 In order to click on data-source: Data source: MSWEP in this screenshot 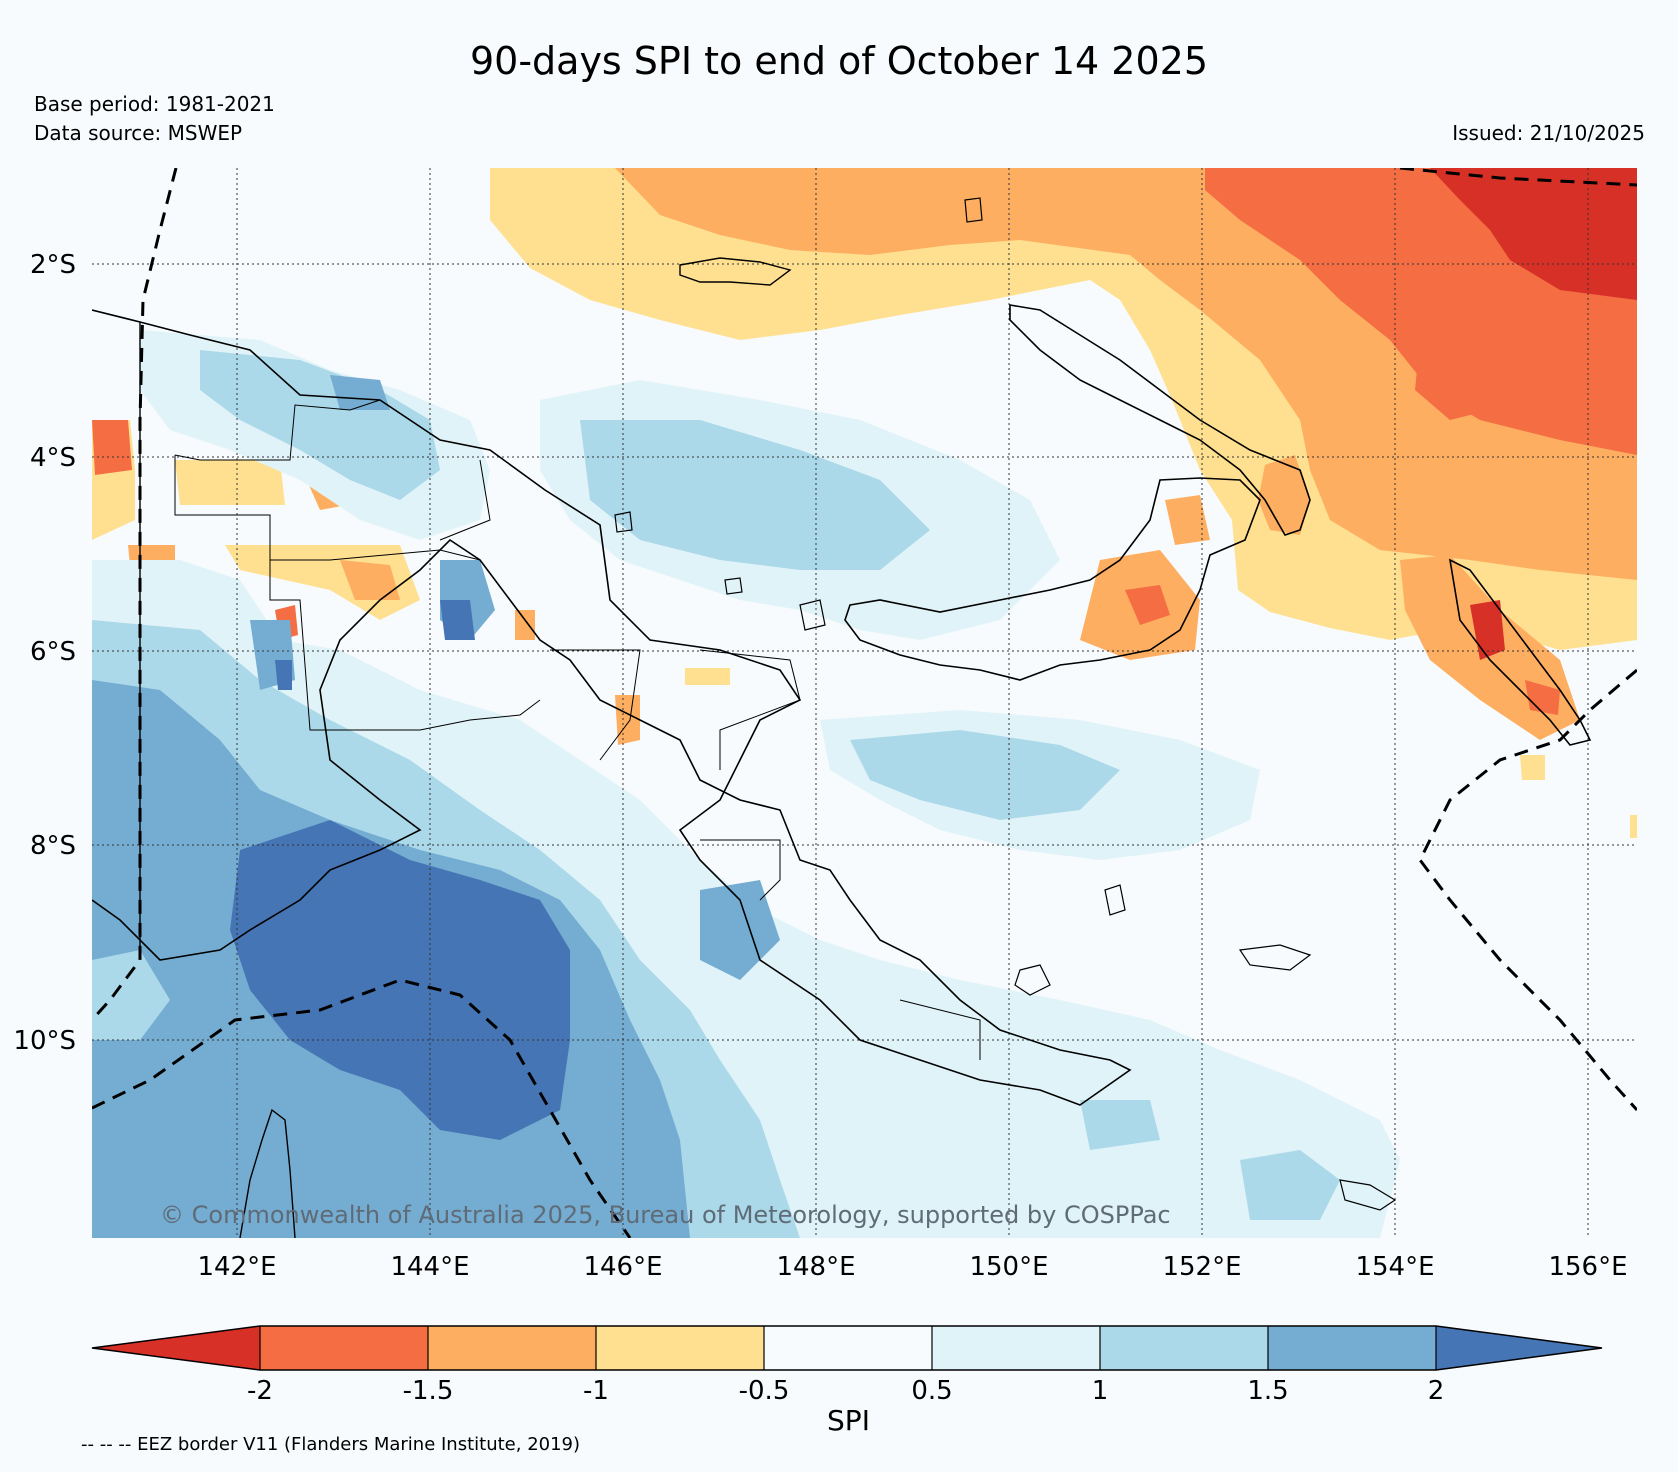, I will do `click(138, 133)`.